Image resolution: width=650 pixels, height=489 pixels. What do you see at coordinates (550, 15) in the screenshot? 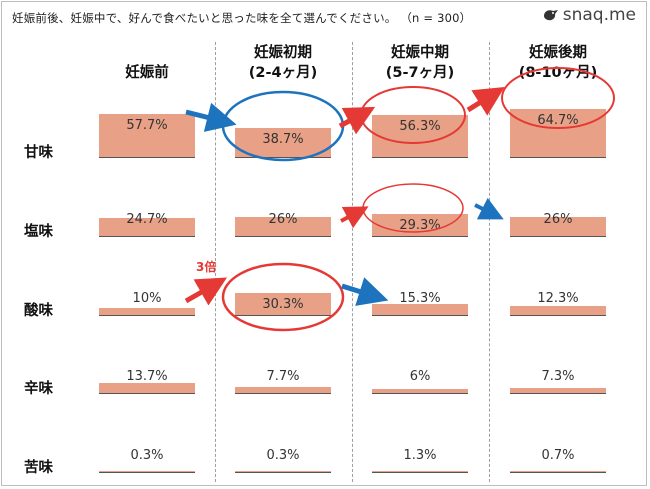
I see `bird-logo-icon` at bounding box center [550, 15].